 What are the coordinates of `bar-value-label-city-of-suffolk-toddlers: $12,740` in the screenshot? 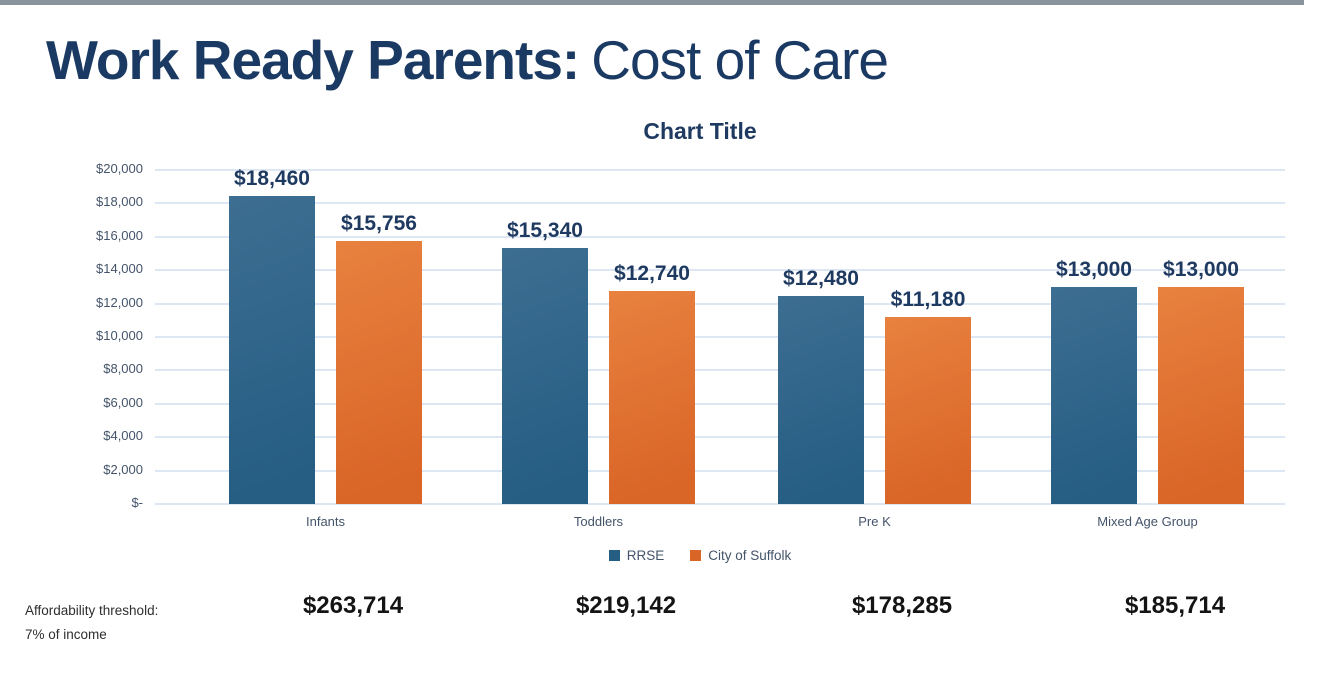 It's located at (652, 273).